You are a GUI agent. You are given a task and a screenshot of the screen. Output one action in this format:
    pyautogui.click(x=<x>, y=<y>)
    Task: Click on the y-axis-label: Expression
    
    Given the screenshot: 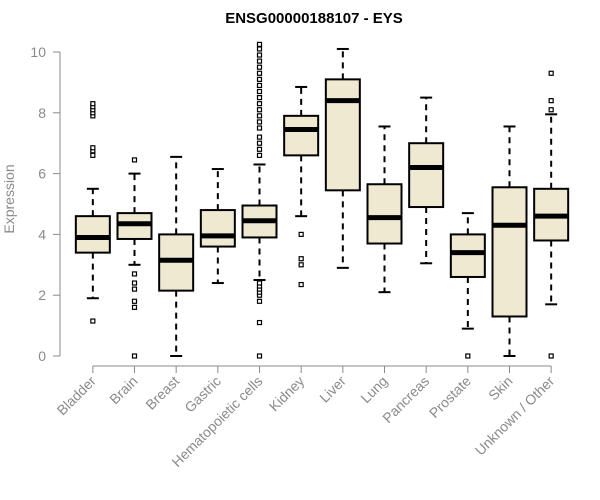 What is the action you would take?
    pyautogui.click(x=9, y=198)
    